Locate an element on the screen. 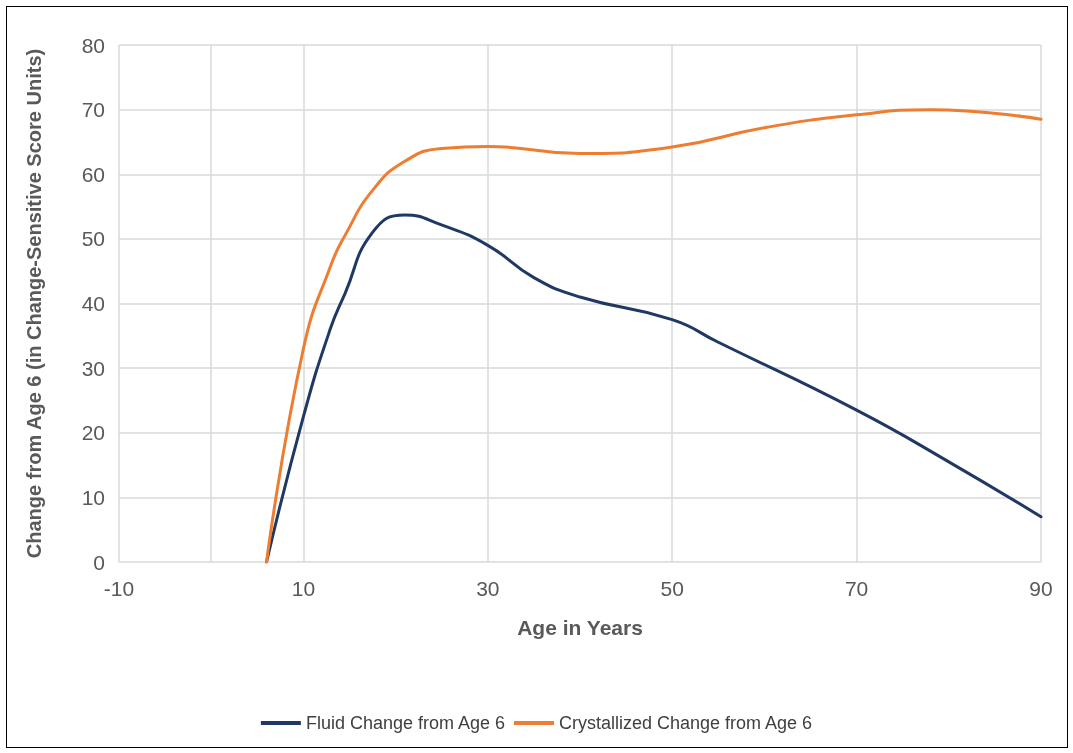 Image resolution: width=1073 pixels, height=753 pixels. x-axis-title: Age in Years is located at coordinates (580, 627).